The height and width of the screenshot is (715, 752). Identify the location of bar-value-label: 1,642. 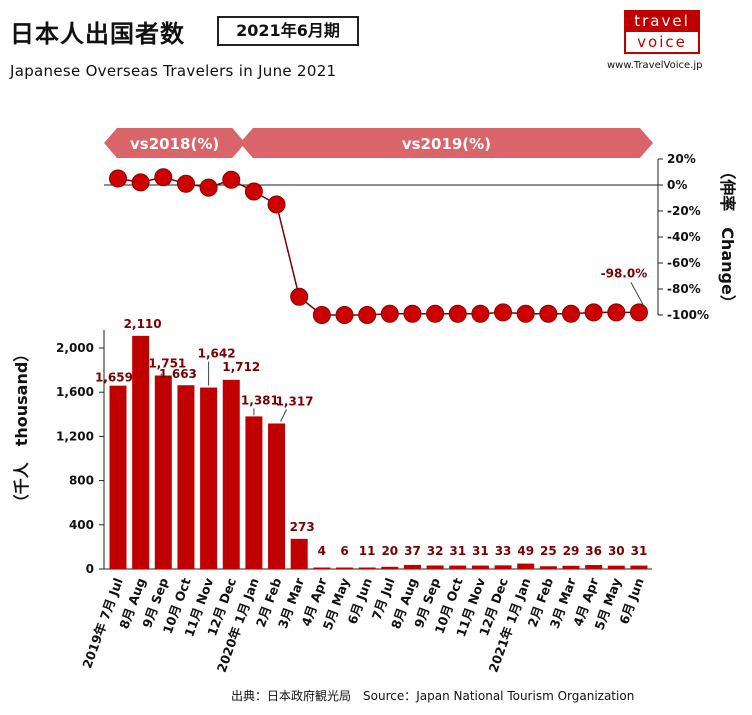
(217, 354).